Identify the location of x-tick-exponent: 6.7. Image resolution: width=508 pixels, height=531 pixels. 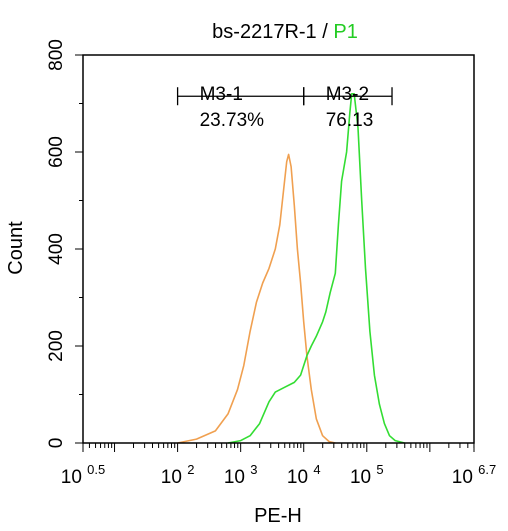
(487, 469).